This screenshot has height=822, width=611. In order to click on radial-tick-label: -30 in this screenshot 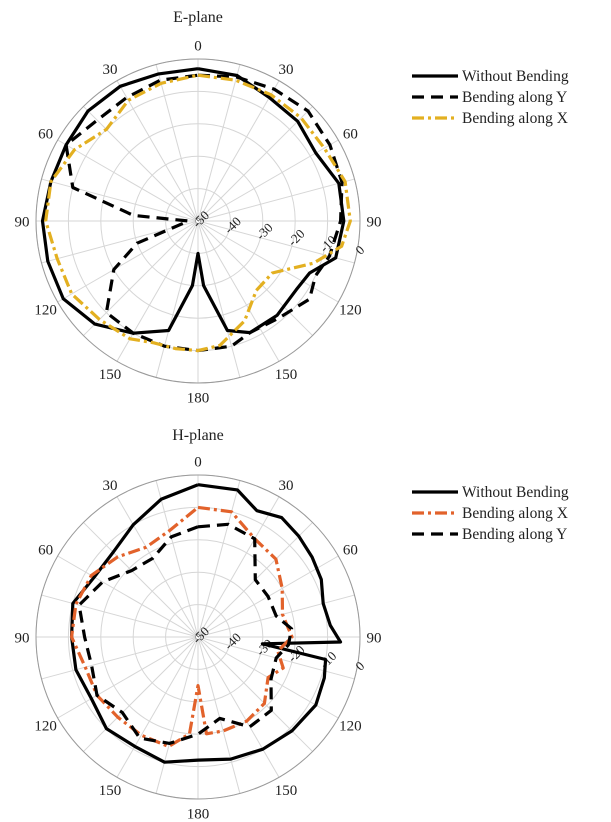, I will do `click(264, 231)`.